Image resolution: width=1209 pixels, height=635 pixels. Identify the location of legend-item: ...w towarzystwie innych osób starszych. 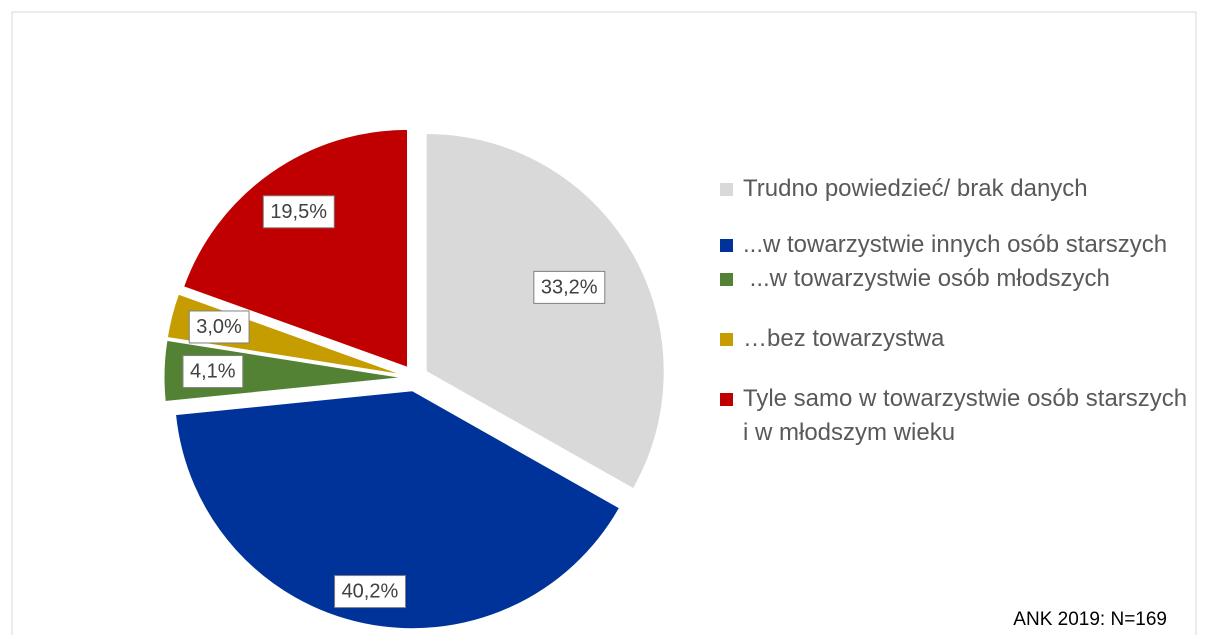
(955, 245).